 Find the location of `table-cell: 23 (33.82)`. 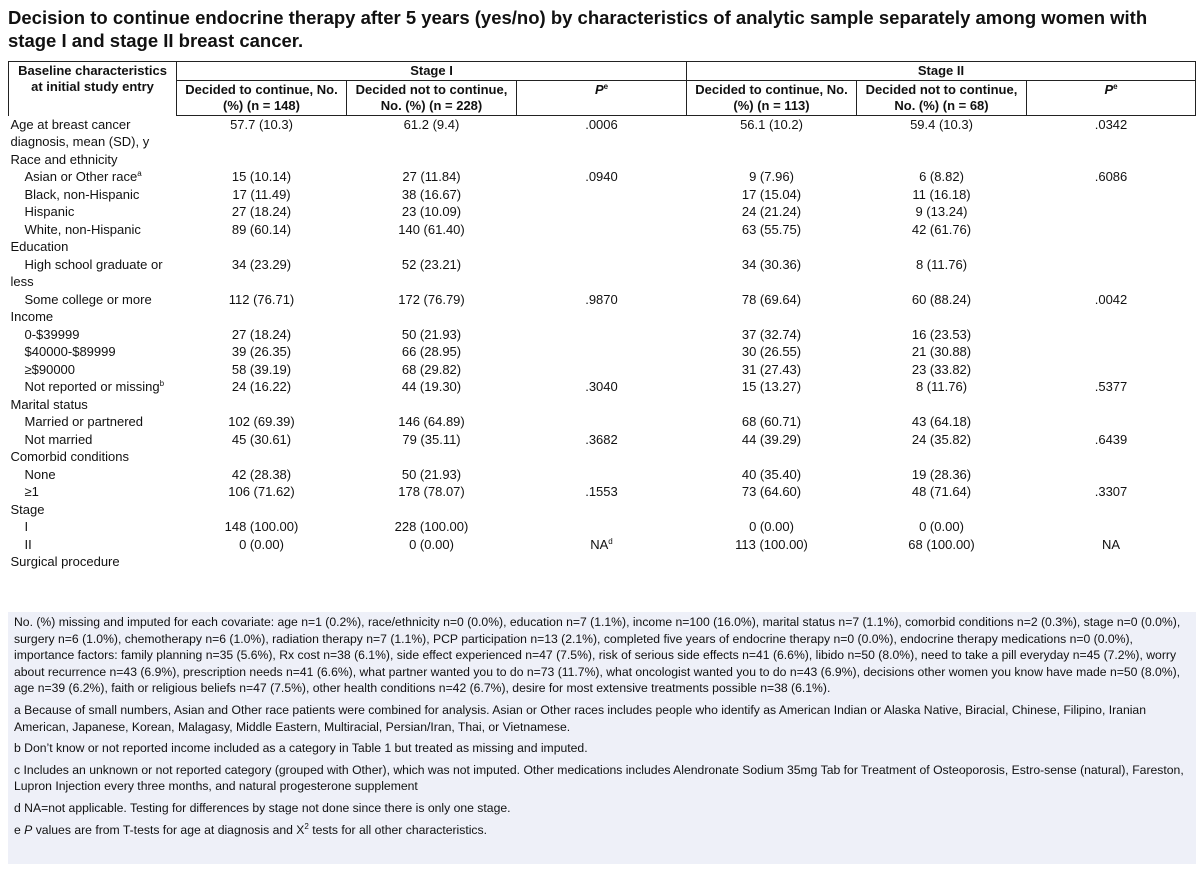

table-cell: 23 (33.82) is located at coordinates (942, 370).